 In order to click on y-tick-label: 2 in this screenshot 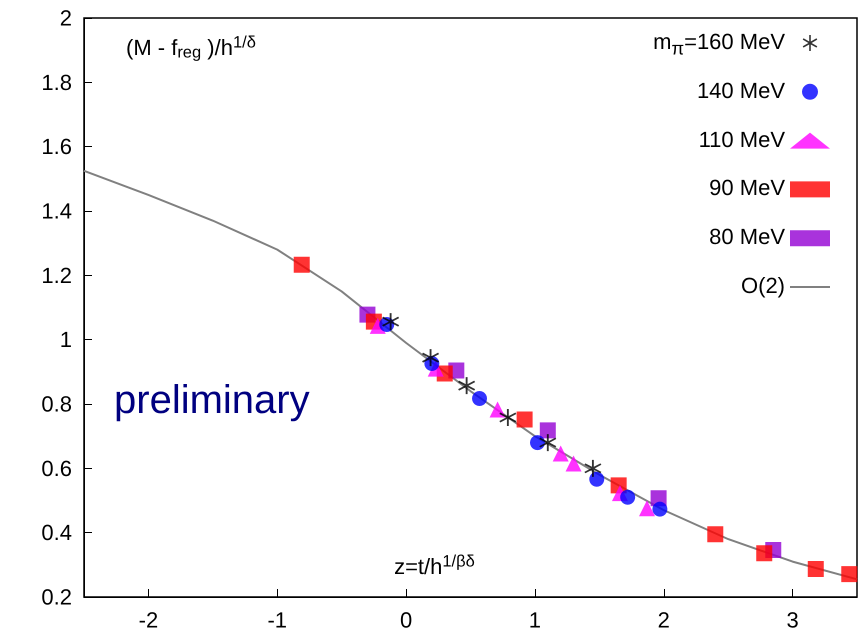, I will do `click(66, 18)`.